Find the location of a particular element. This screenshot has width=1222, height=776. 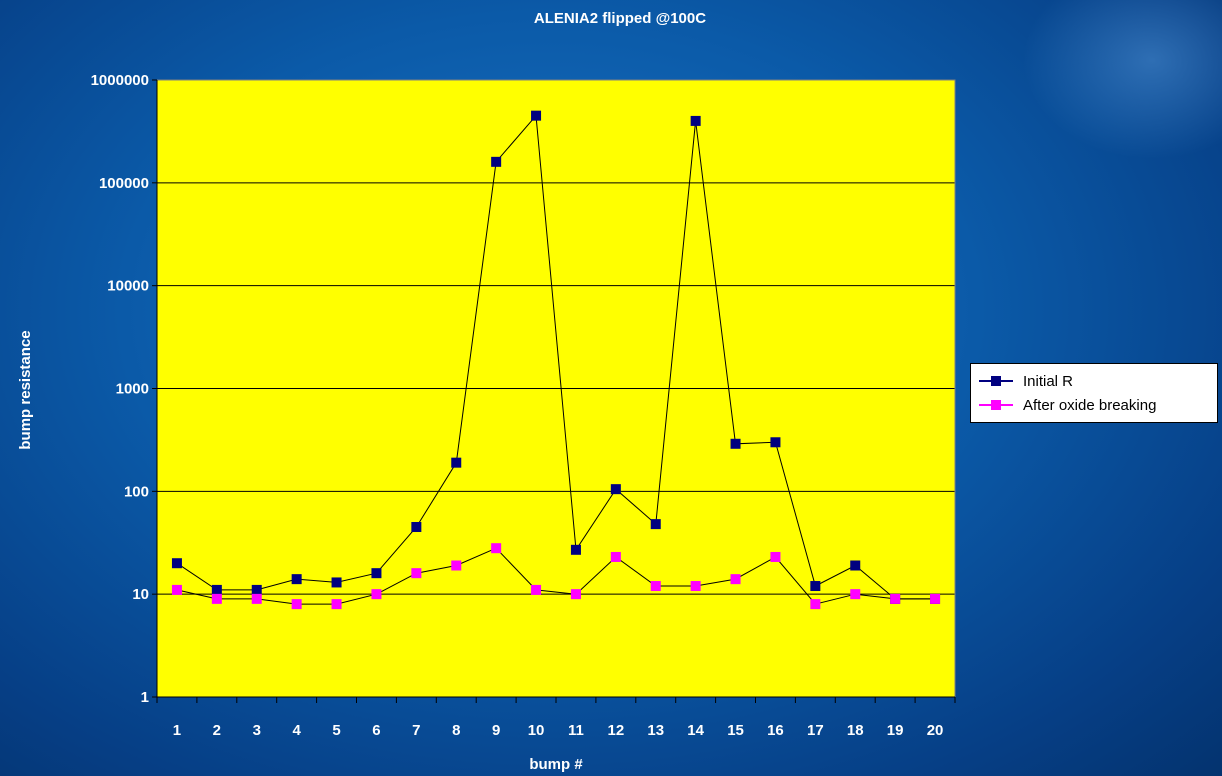

y-tick-label-1000: 1000 is located at coordinates (132, 389).